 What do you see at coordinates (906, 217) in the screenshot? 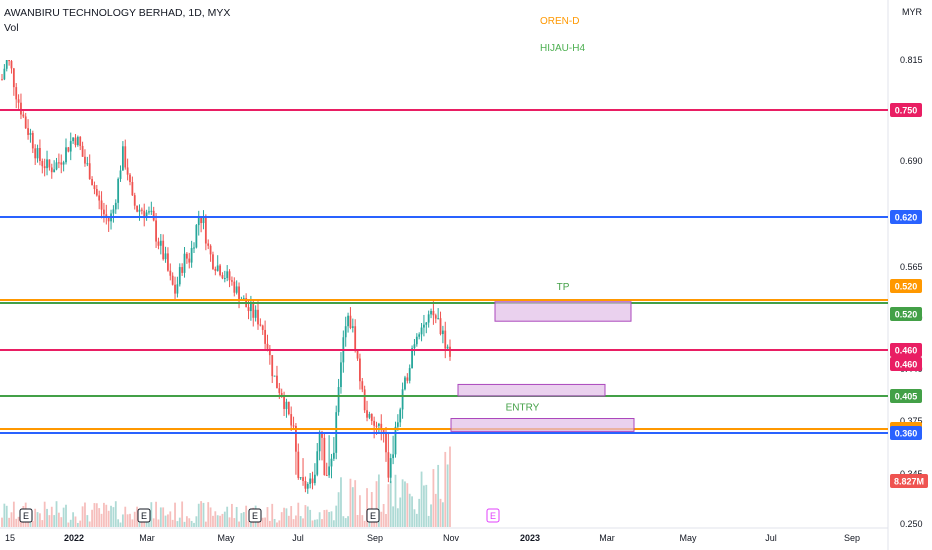
I see `price-label-box` at bounding box center [906, 217].